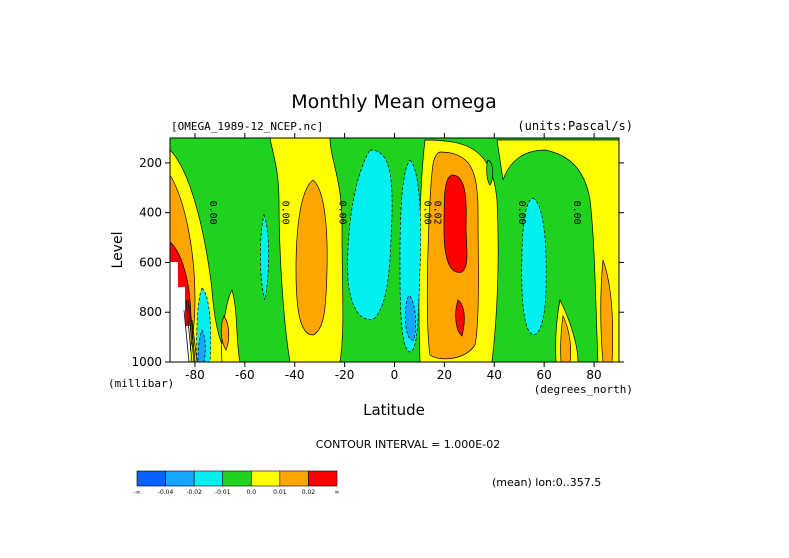 The image size is (789, 558). What do you see at coordinates (444, 375) in the screenshot?
I see `x-tick-label: 20` at bounding box center [444, 375].